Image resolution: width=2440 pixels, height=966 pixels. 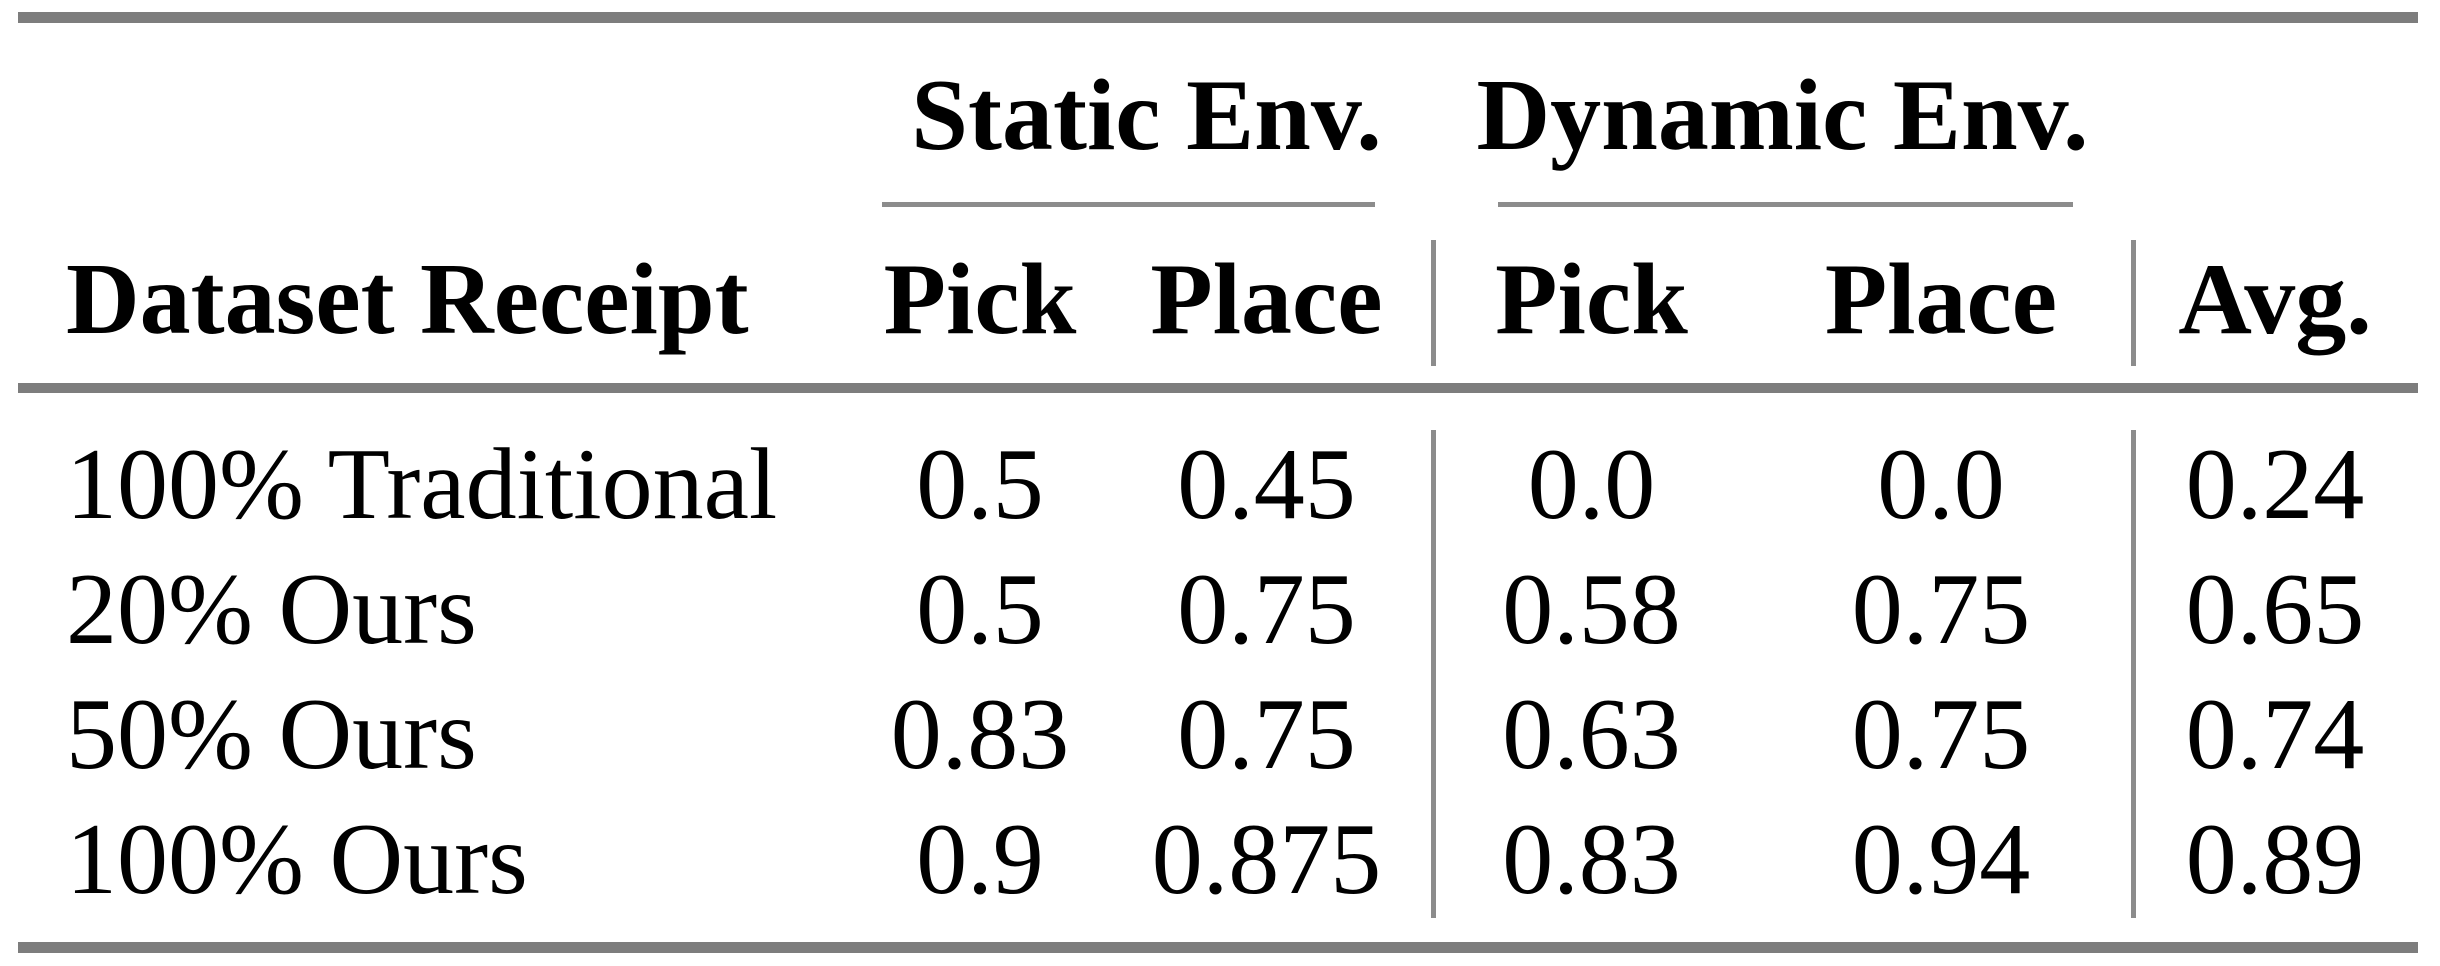 What do you see at coordinates (1433, 674) in the screenshot?
I see `vertical-separator-1-body` at bounding box center [1433, 674].